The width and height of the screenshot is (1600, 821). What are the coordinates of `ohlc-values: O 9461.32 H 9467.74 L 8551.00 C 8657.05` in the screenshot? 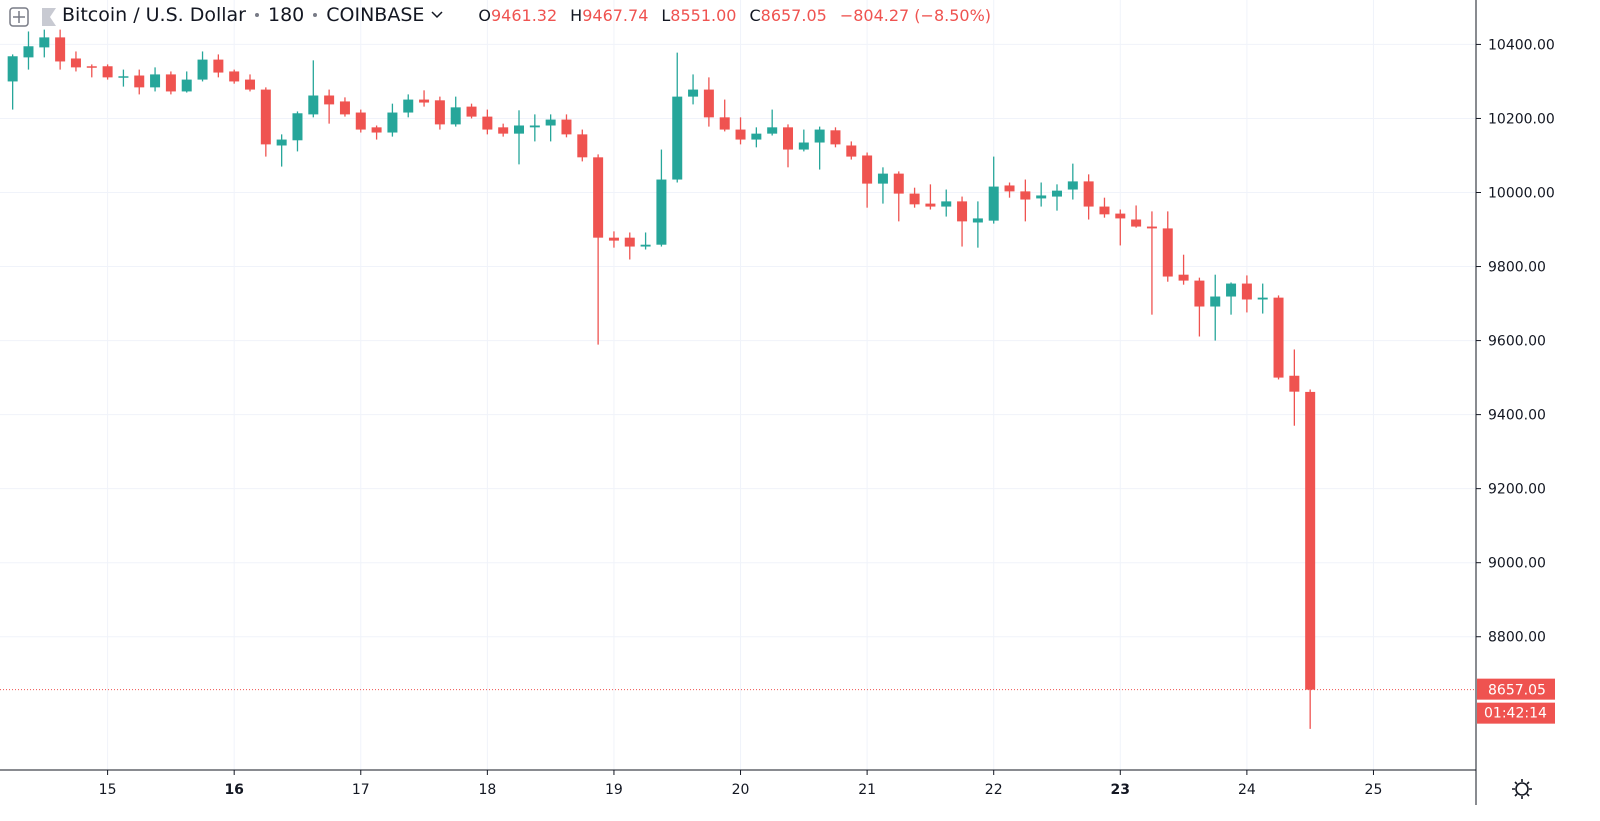 It's located at (658, 15).